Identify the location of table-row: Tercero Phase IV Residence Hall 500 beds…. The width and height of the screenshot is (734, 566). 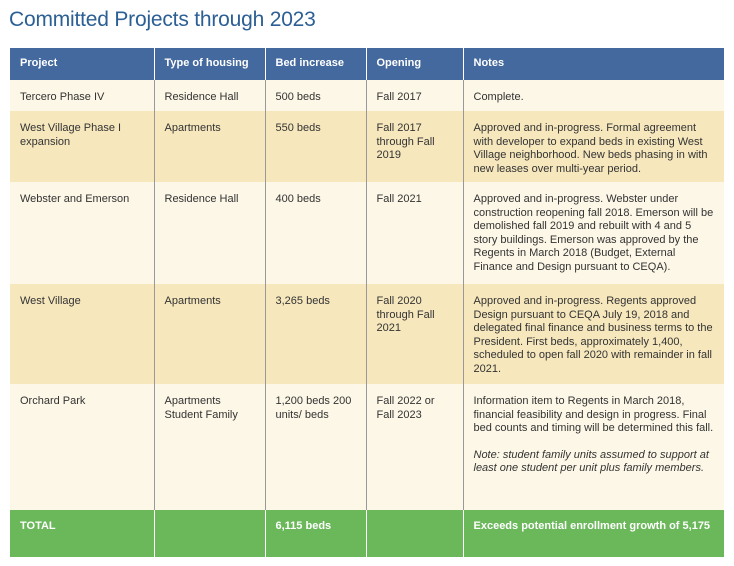
(367, 95).